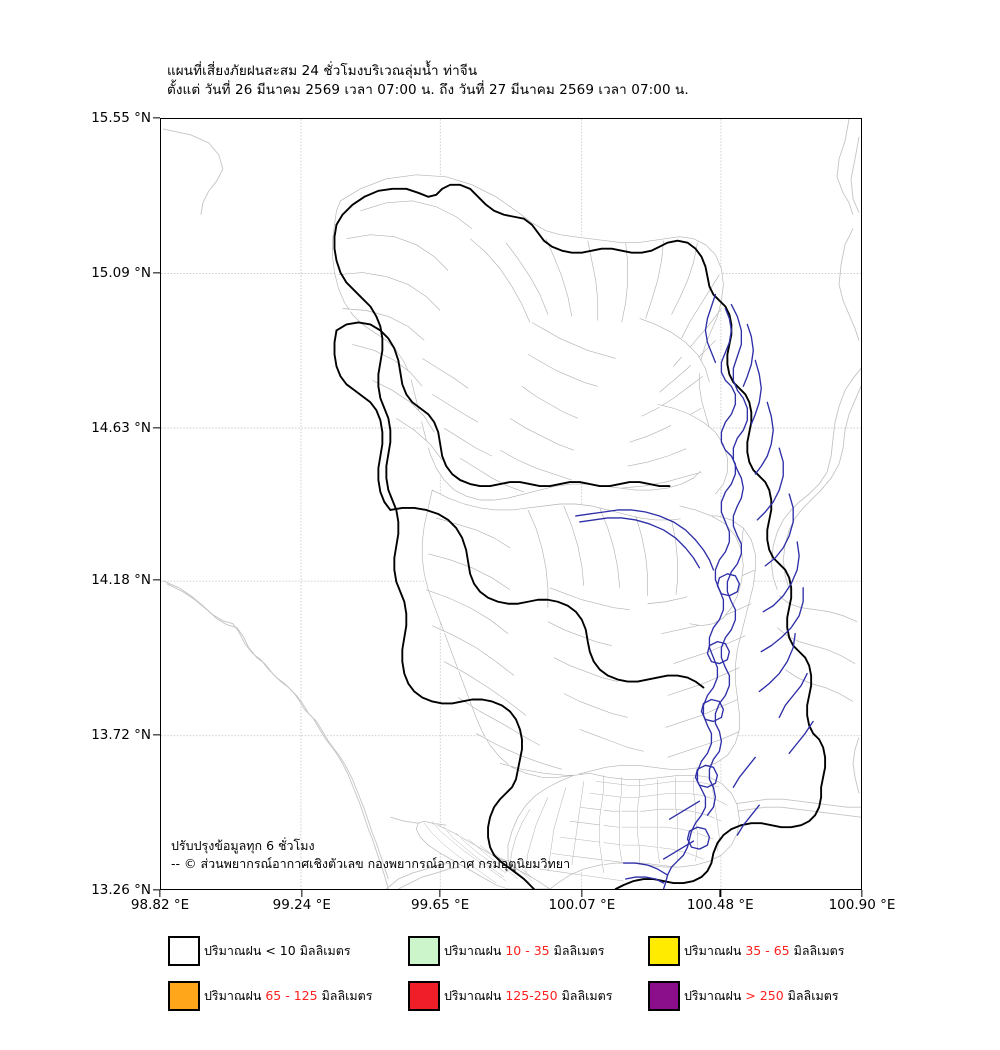 Image resolution: width=1000 pixels, height=1050 pixels. Describe the element at coordinates (528, 995) in the screenshot. I see `legend-label-4: ปริมาณฝน 125-250 มิลลิเมตร` at that location.